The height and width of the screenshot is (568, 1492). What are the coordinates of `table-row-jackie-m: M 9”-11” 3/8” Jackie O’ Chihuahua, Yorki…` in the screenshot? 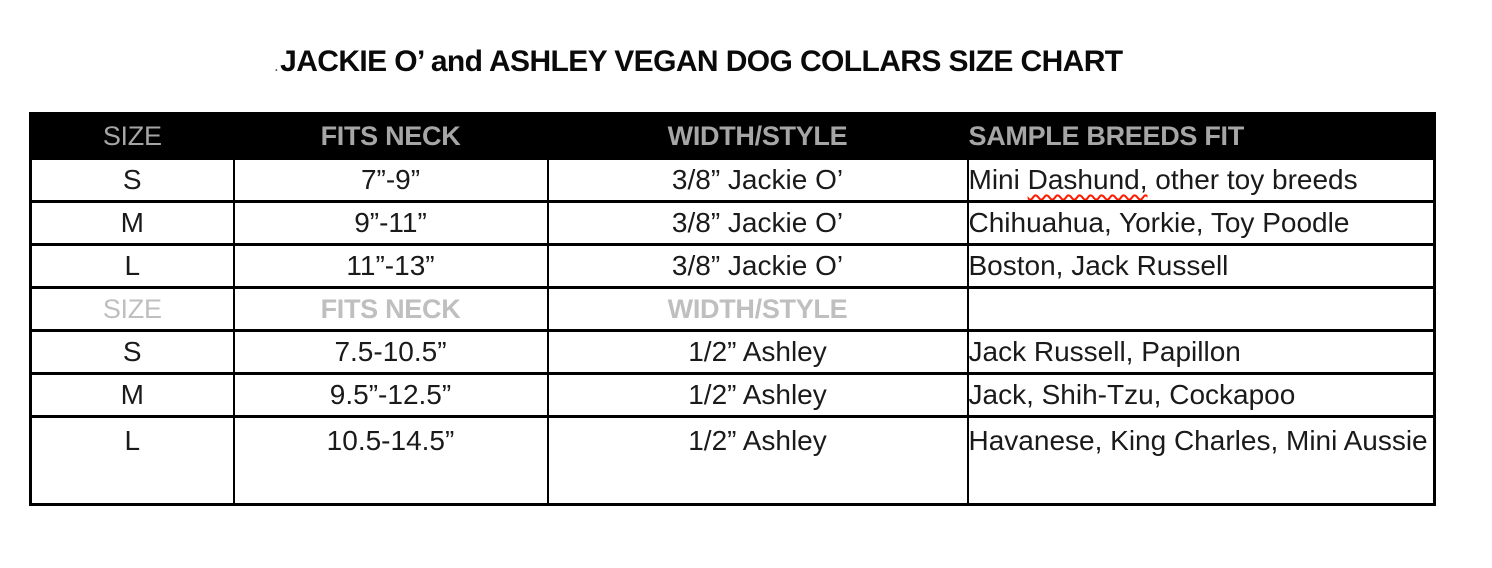 It's located at (732, 223).